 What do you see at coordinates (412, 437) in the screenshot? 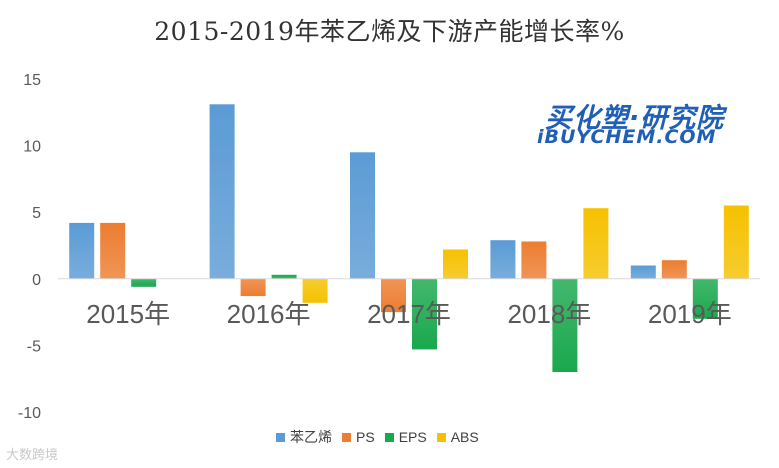
I see `legend-label-eps: EPS` at bounding box center [412, 437].